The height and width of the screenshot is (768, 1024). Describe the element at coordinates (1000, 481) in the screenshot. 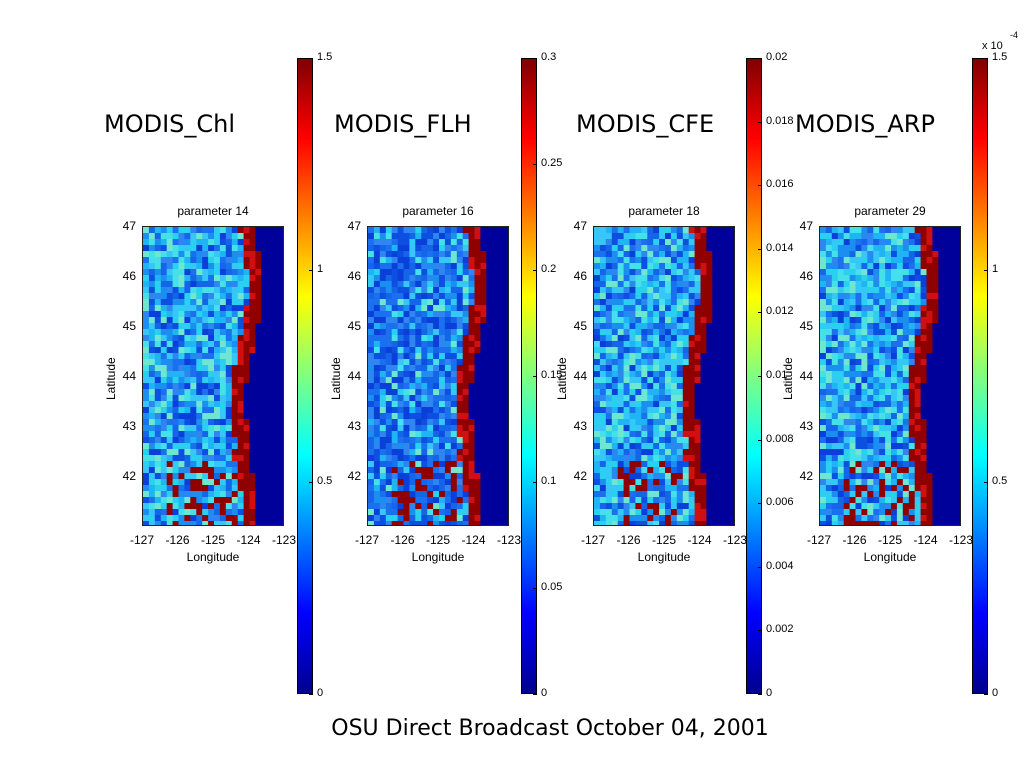

I see `colorbar-tick-label: 0.5` at that location.